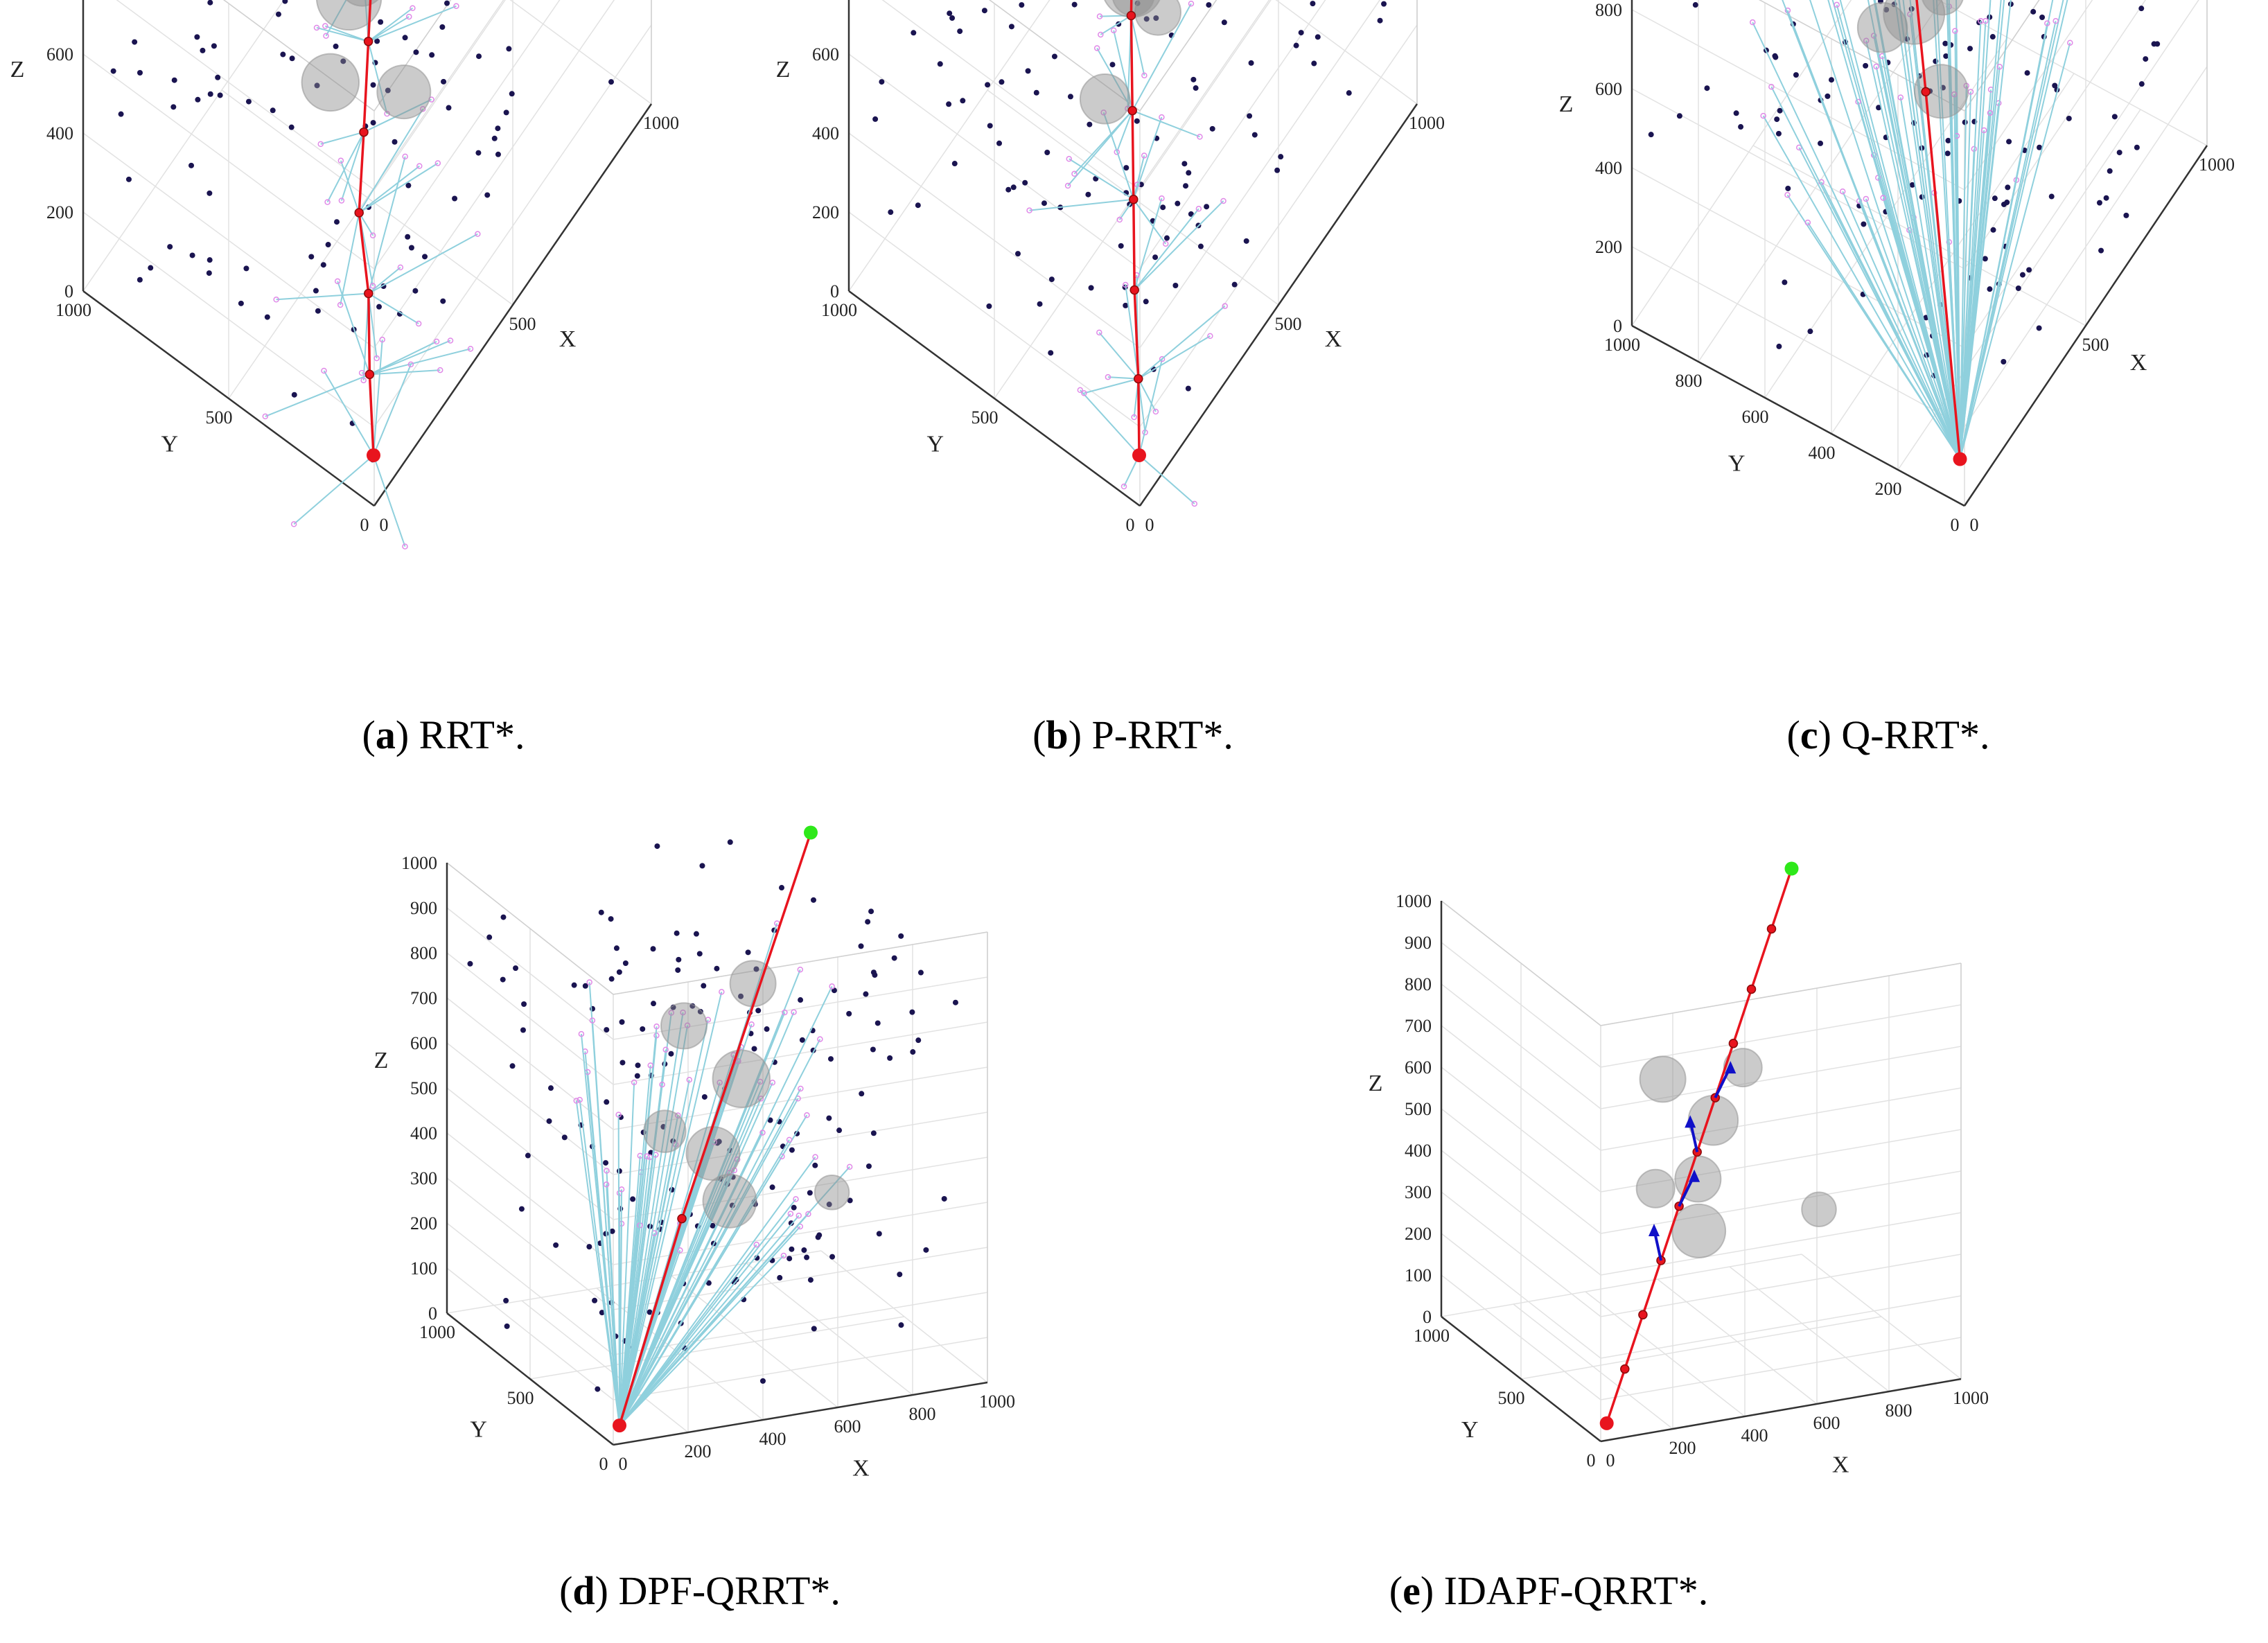  I want to click on search-tree, so click(1127, 253).